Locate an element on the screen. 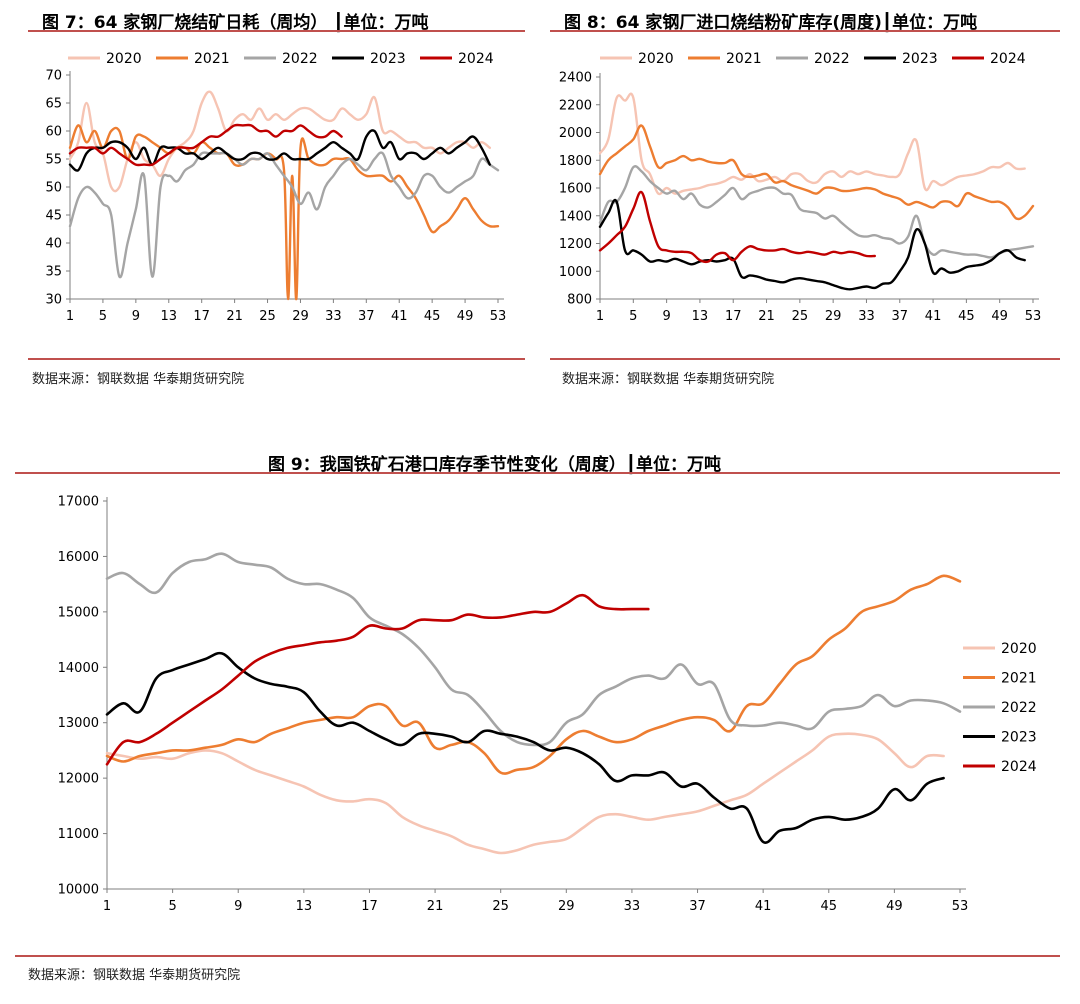  y-tick-label: 2400 is located at coordinates (575, 78).